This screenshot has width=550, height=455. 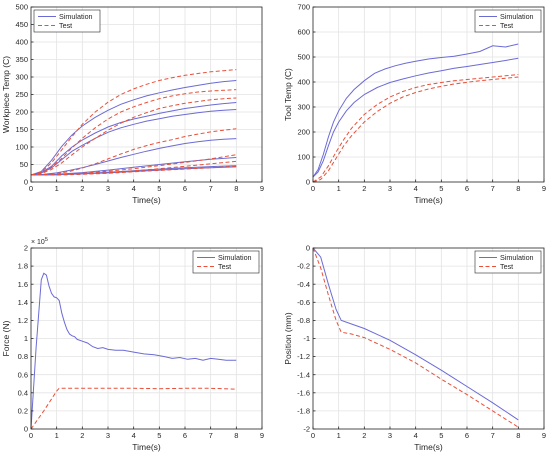 I want to click on workpiece-temp-y-tick-label: 500, so click(x=21, y=7).